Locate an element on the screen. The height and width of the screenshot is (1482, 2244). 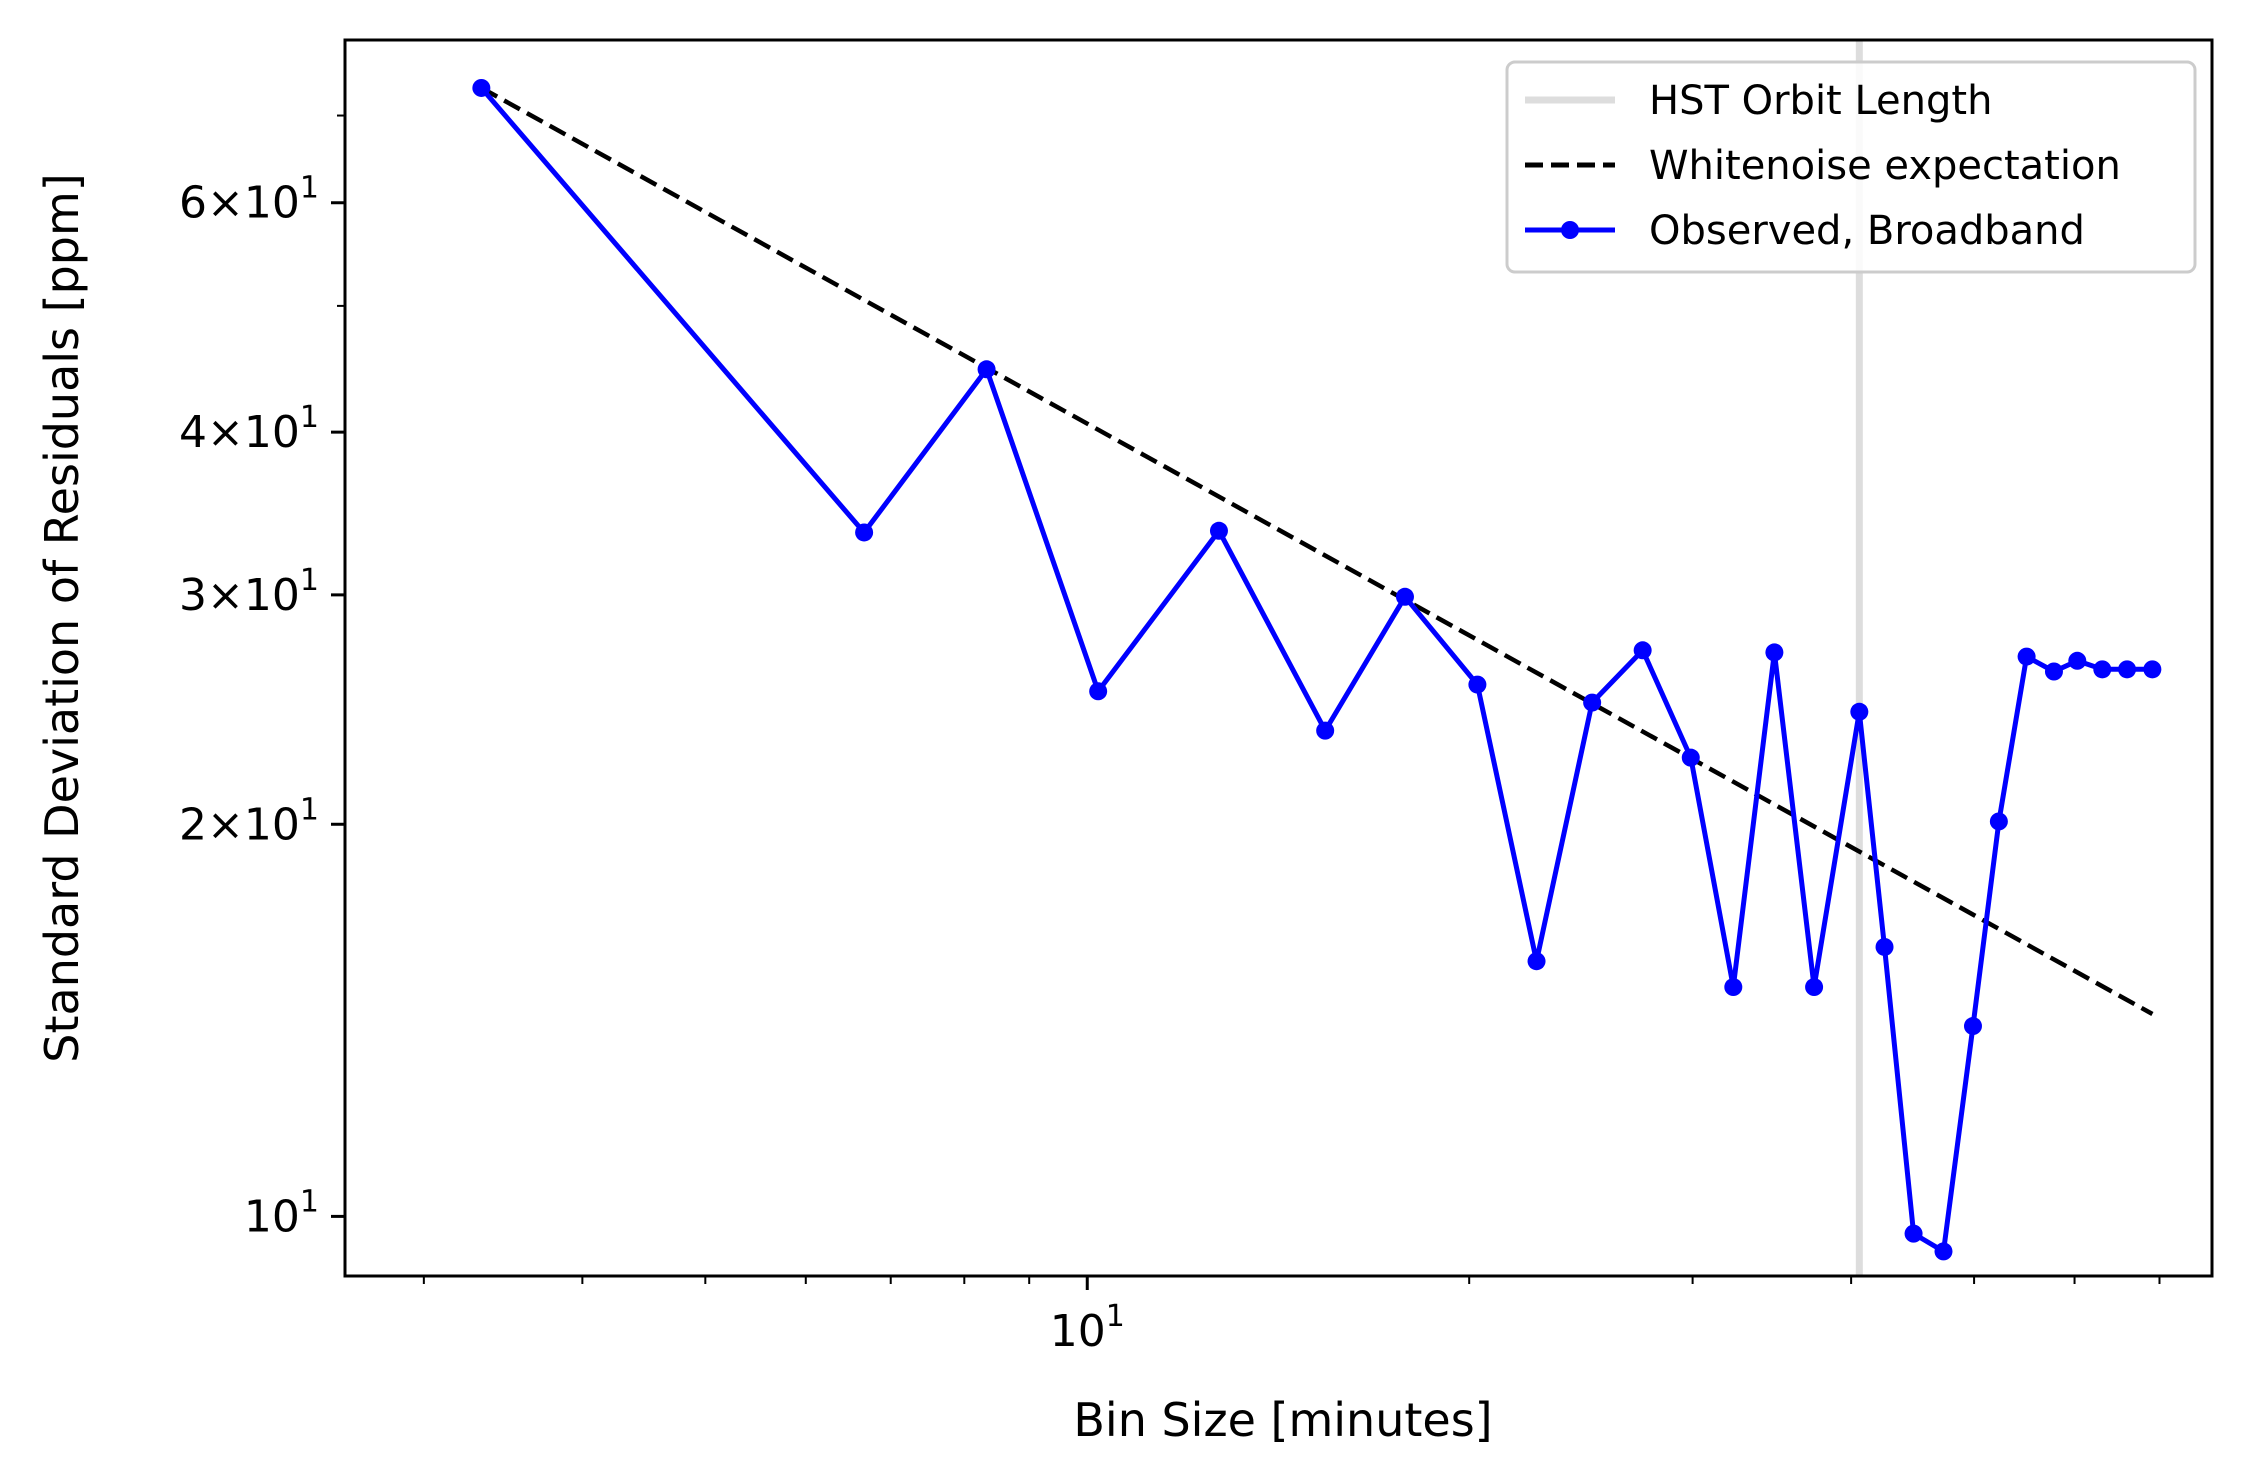
y-tick-label: 6×101 is located at coordinates (249, 200).